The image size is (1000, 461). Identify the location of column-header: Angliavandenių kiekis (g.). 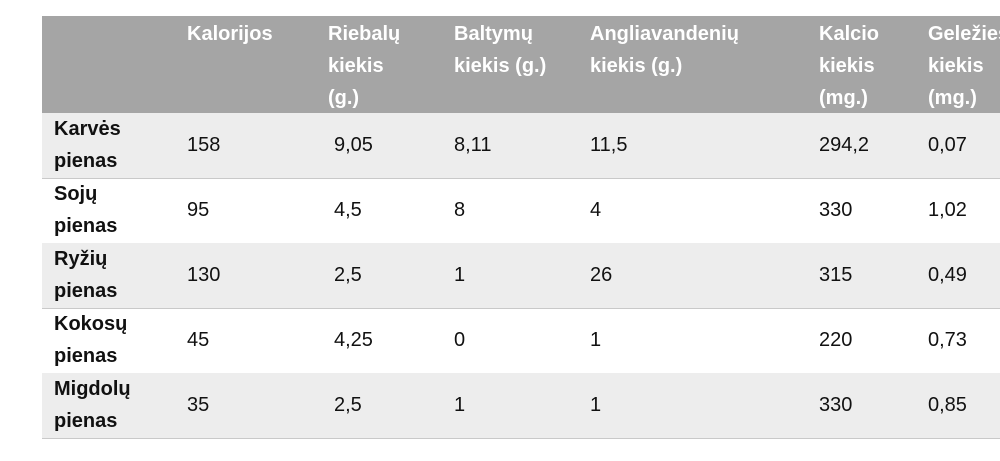
(664, 50).